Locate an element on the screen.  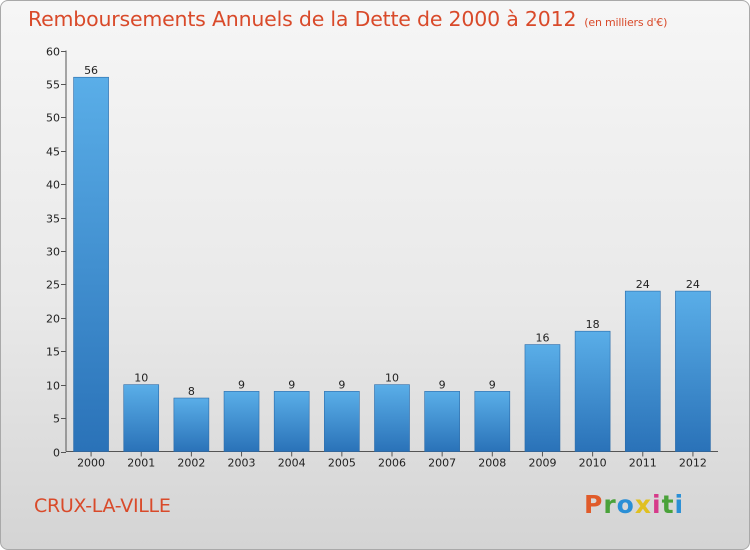
x-tick-label: 2000 is located at coordinates (91, 463).